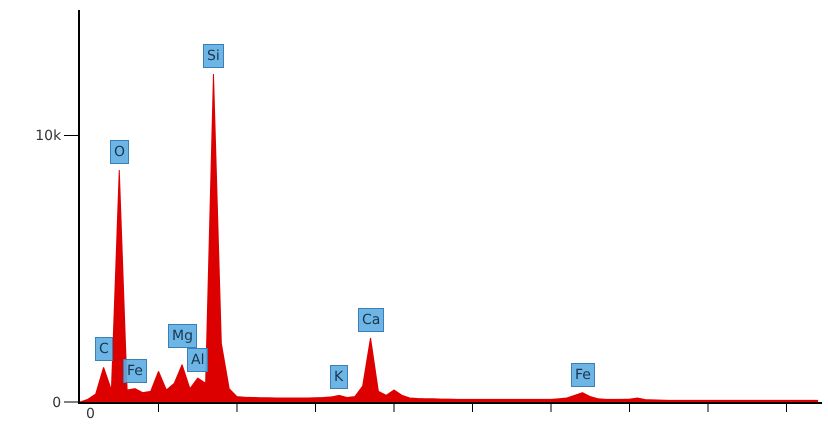  I want to click on text: 0, so click(90, 414).